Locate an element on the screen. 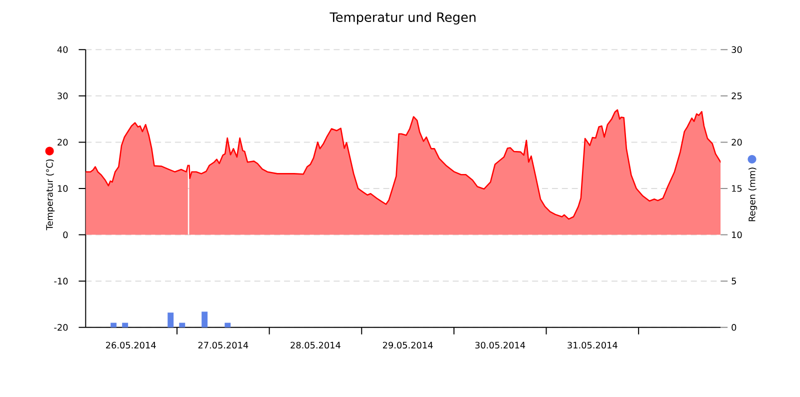 Image resolution: width=800 pixels, height=397 pixels. y2-tick-label: 20 is located at coordinates (737, 142).